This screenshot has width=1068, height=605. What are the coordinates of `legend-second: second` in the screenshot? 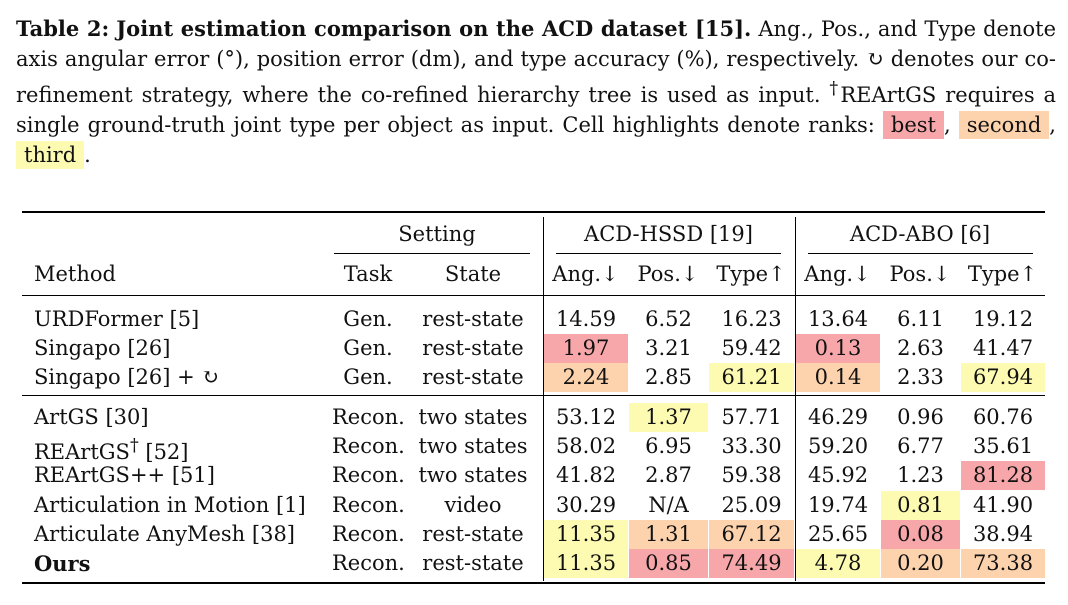 It's located at (1004, 125).